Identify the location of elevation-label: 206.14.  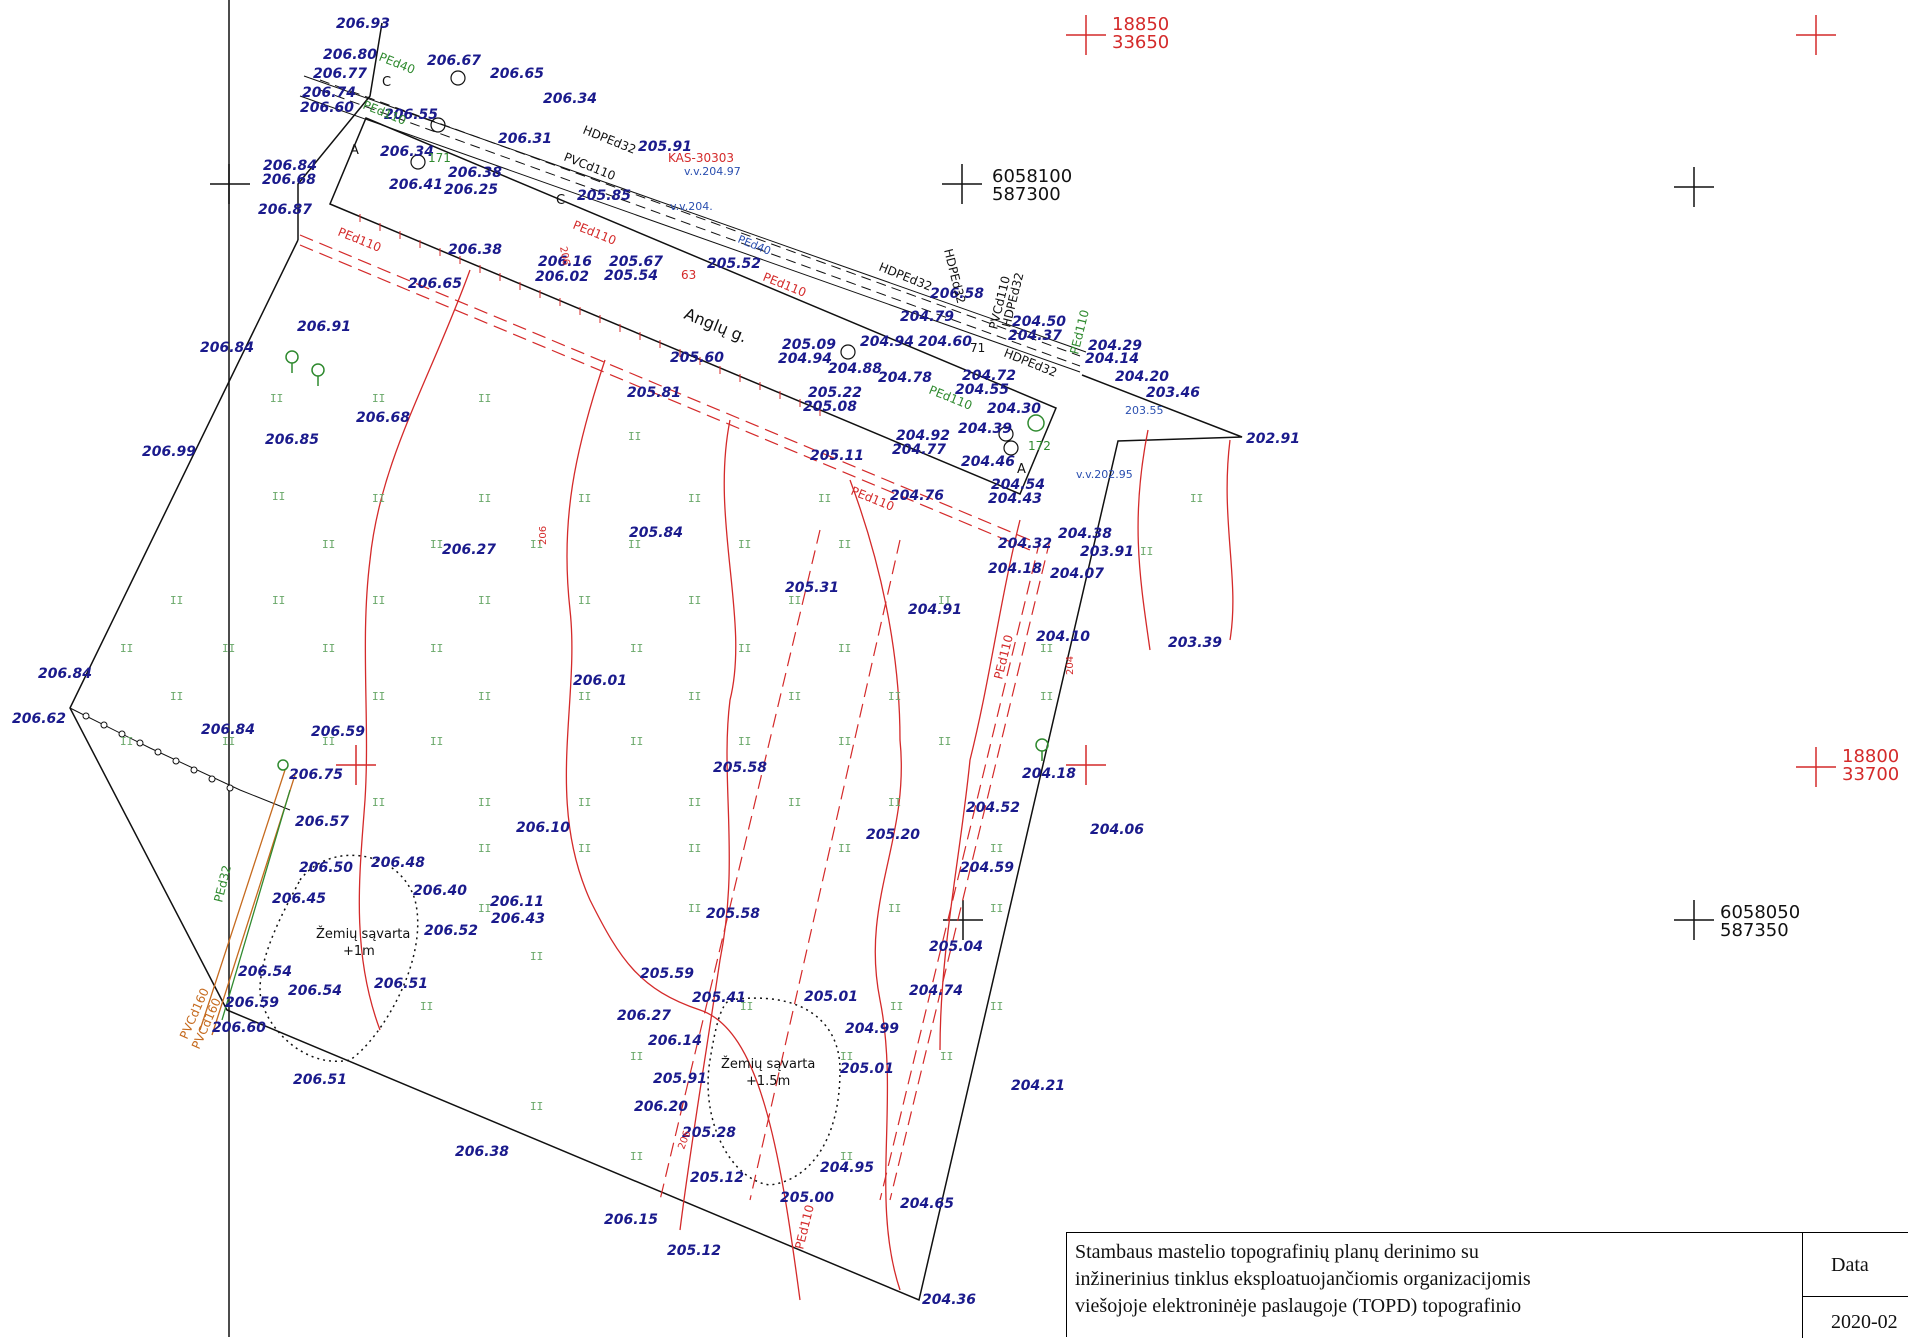
(675, 1041).